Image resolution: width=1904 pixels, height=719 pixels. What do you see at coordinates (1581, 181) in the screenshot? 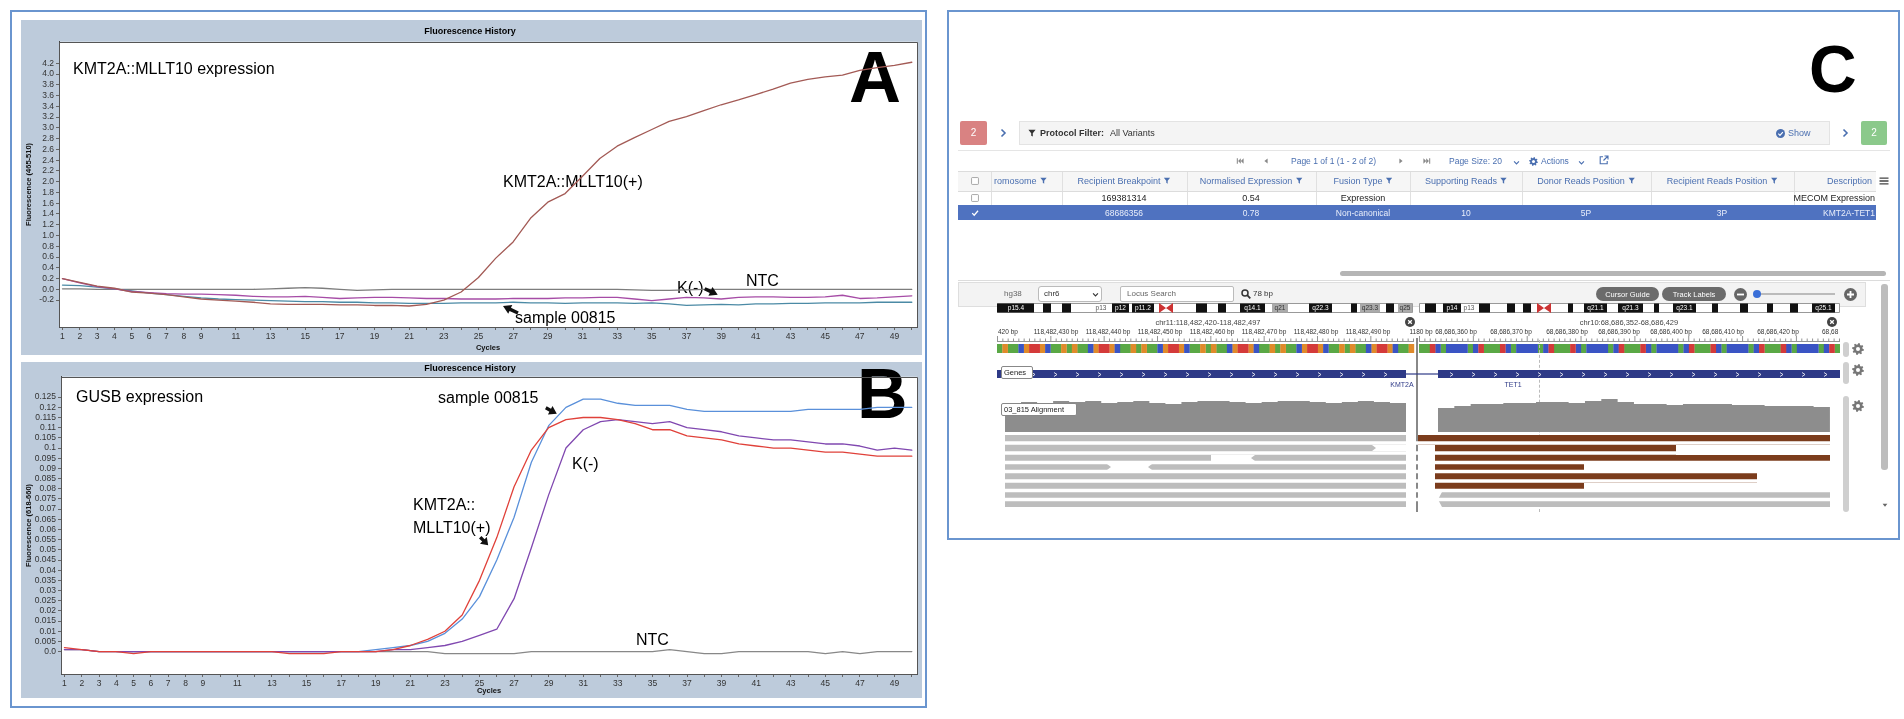
I see `text: Donor Reads Position` at bounding box center [1581, 181].